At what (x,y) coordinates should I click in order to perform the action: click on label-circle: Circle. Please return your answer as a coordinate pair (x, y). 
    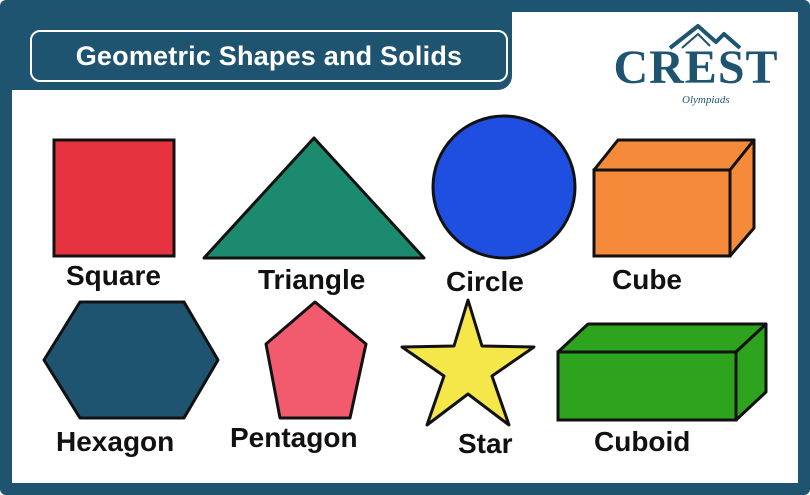
    Looking at the image, I should click on (485, 281).